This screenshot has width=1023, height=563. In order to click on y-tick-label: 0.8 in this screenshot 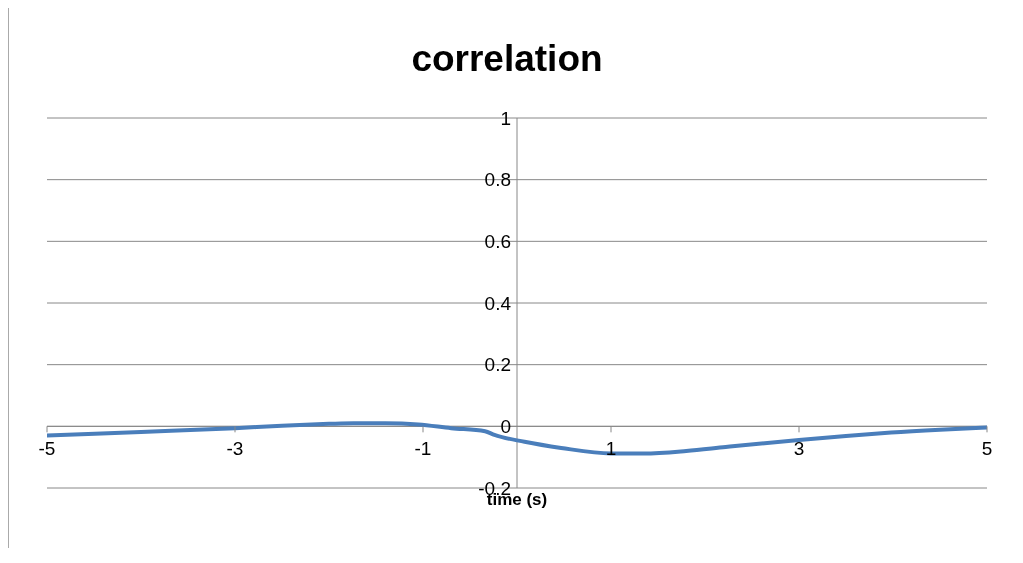, I will do `click(497, 180)`.